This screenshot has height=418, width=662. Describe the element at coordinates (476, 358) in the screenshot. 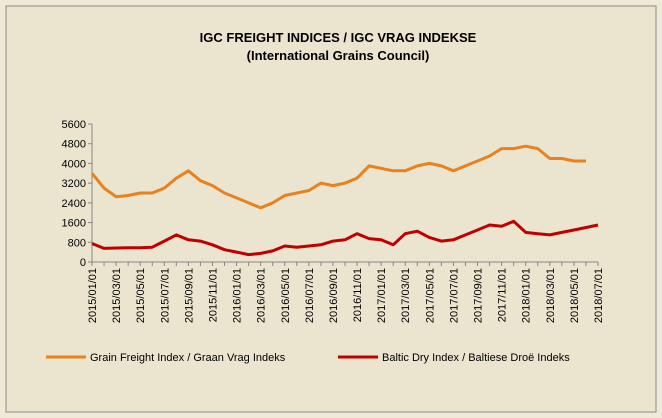

I see `legend-label: Baltic Dry Index / Baltiese Droë Indeks` at that location.